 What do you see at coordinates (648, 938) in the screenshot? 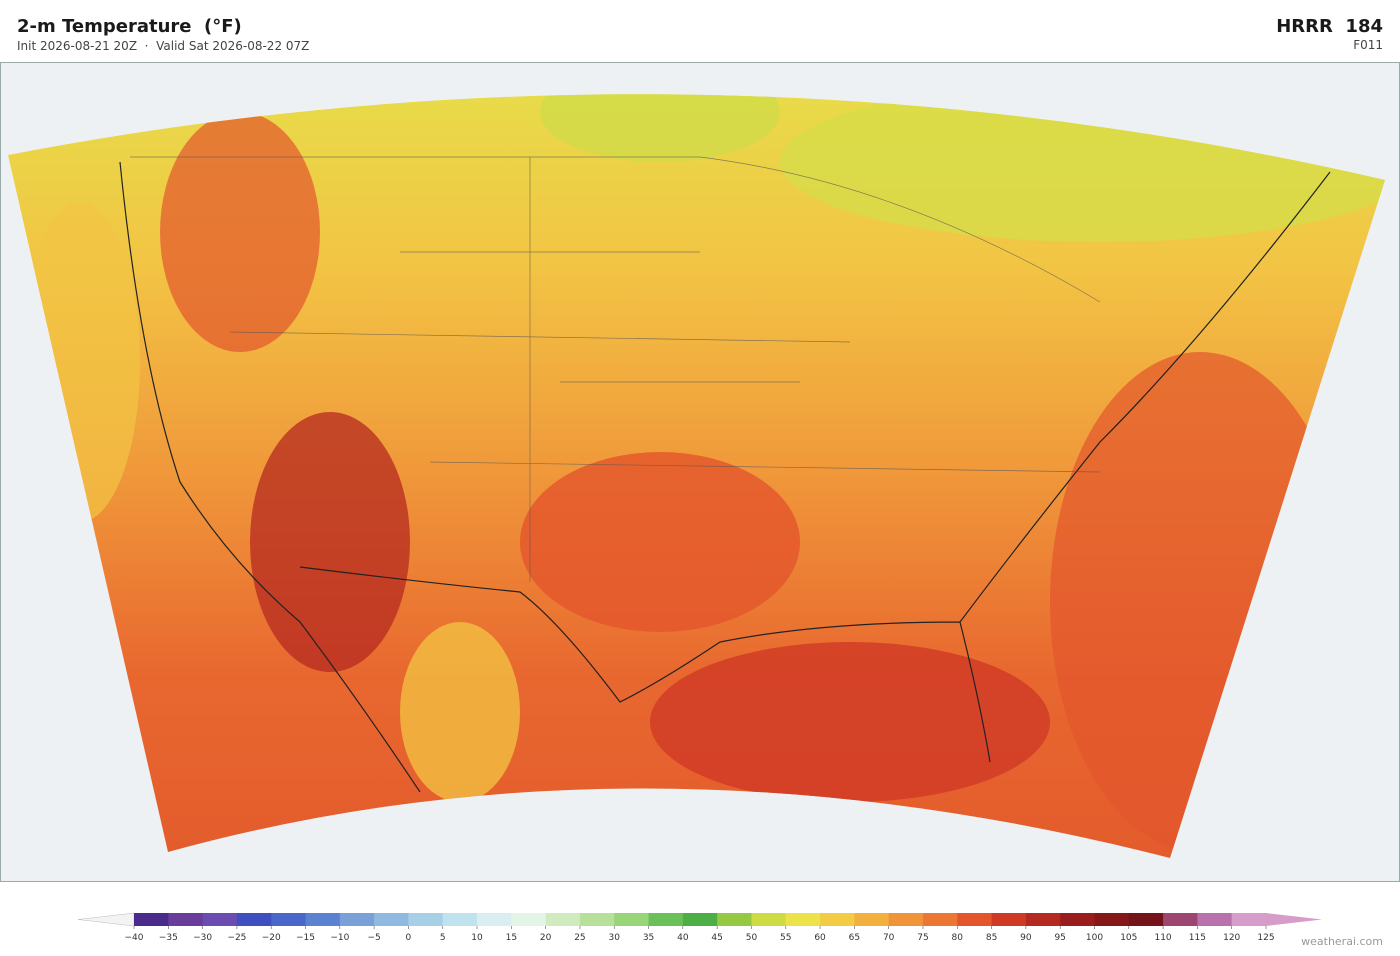
I see `colorbar-tick-label: 35` at bounding box center [648, 938].